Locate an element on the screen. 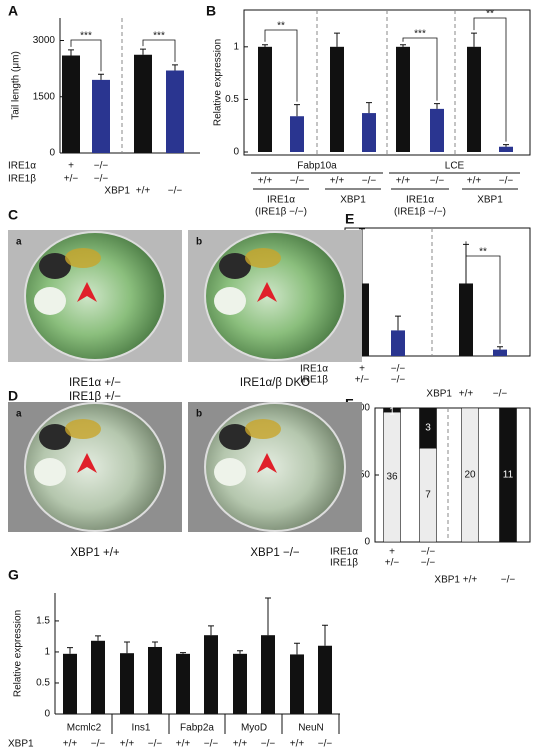 The height and width of the screenshot is (754, 538). panel-label: A is located at coordinates (13, 11).